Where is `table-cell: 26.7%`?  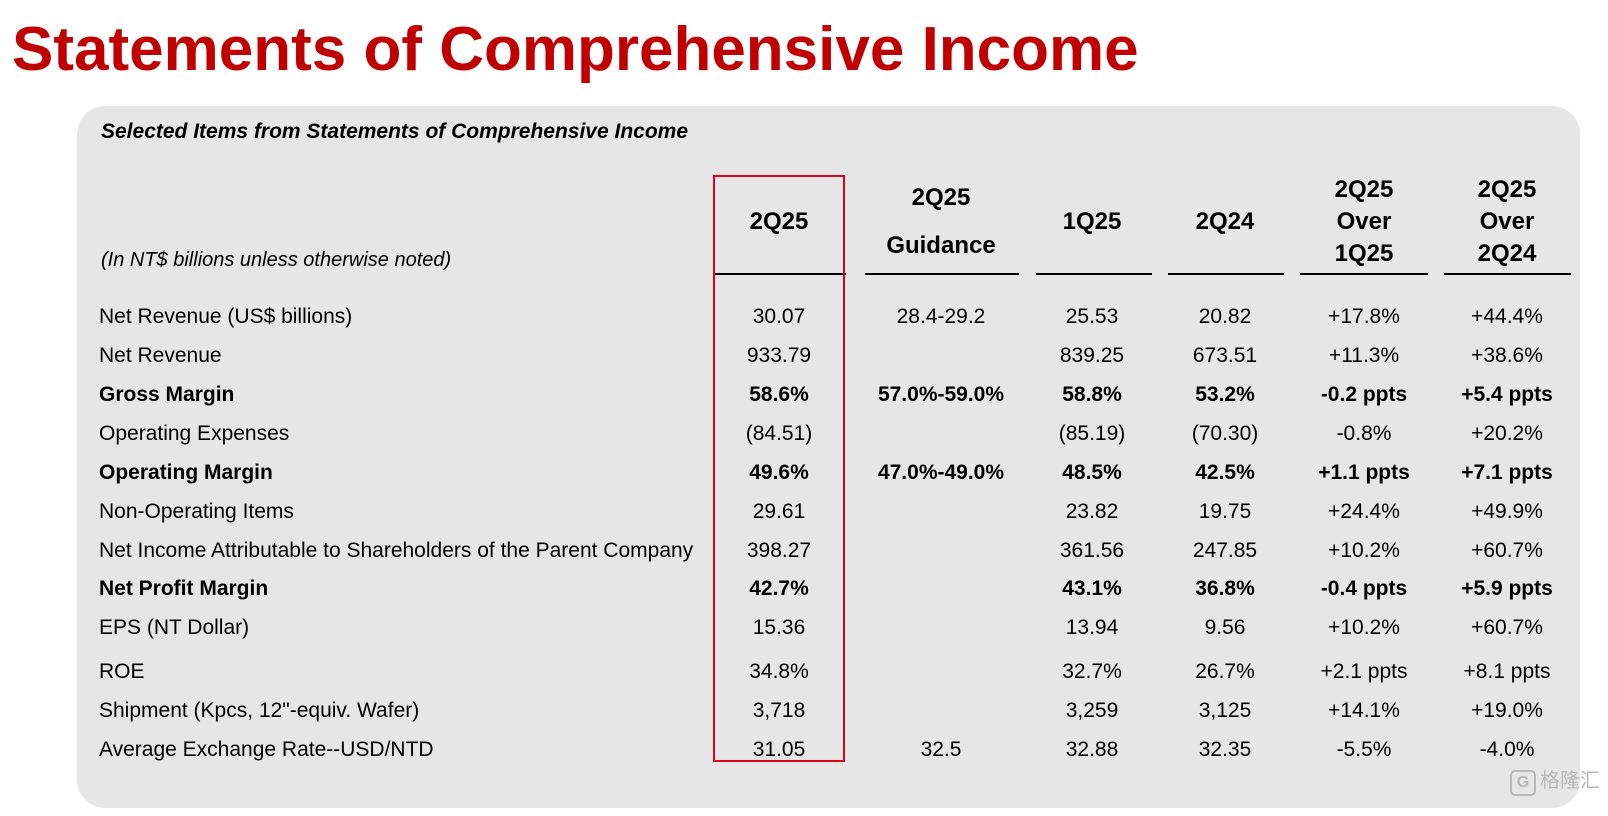
table-cell: 26.7% is located at coordinates (1225, 671).